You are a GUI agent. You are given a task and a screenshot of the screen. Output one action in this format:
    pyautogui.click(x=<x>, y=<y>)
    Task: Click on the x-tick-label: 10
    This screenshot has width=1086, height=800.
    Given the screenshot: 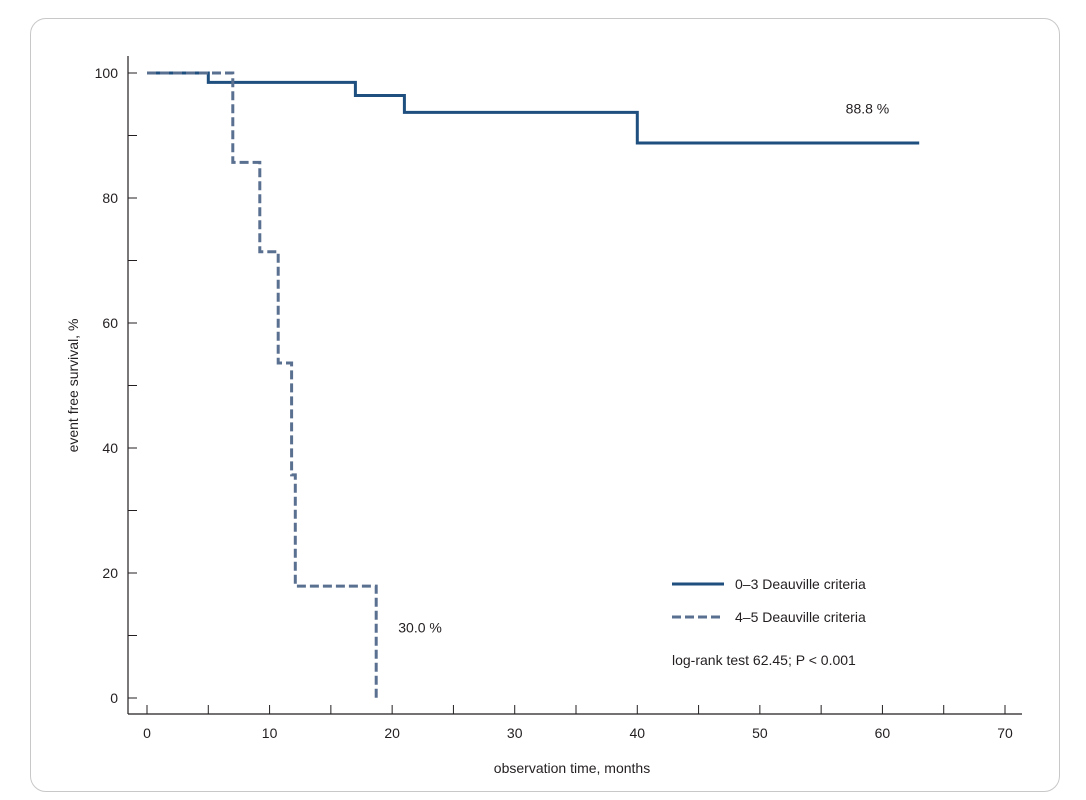 What is the action you would take?
    pyautogui.click(x=270, y=733)
    